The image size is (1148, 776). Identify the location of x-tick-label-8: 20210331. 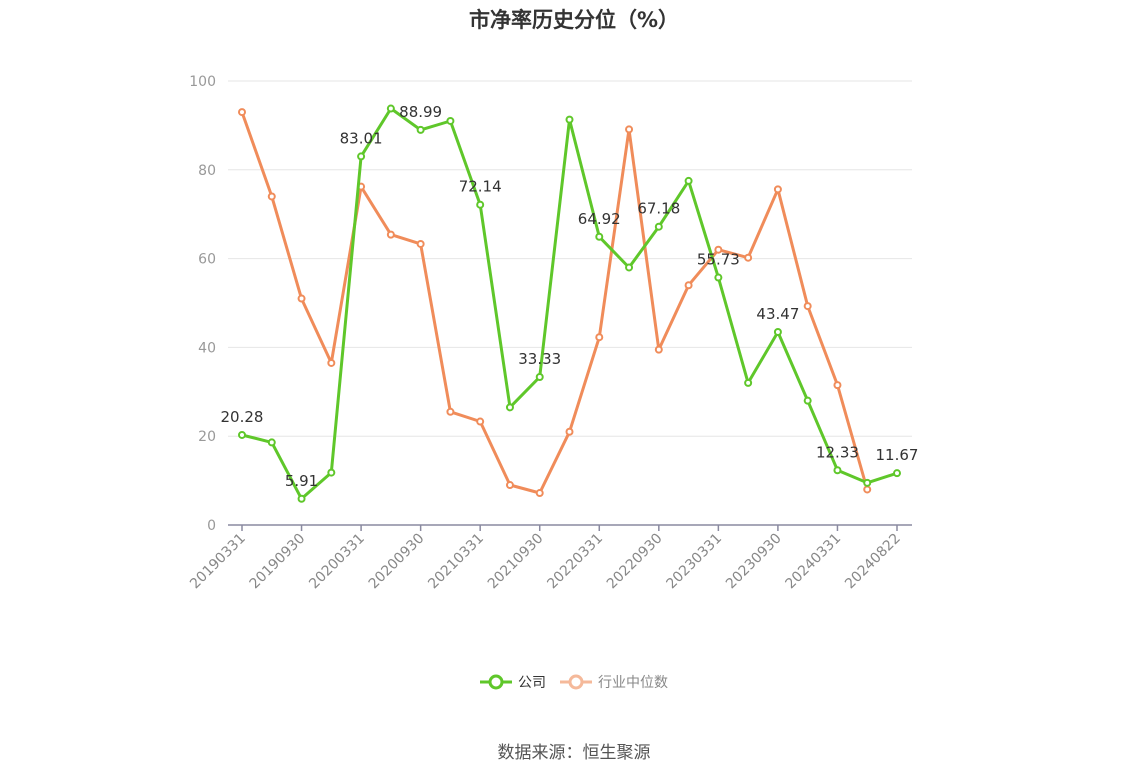
(456, 562).